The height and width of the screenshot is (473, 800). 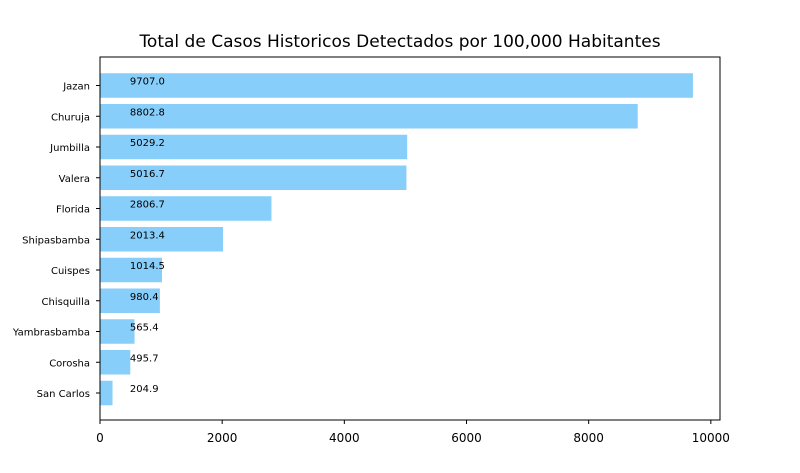 What do you see at coordinates (115, 362) in the screenshot?
I see `bar-corosha` at bounding box center [115, 362].